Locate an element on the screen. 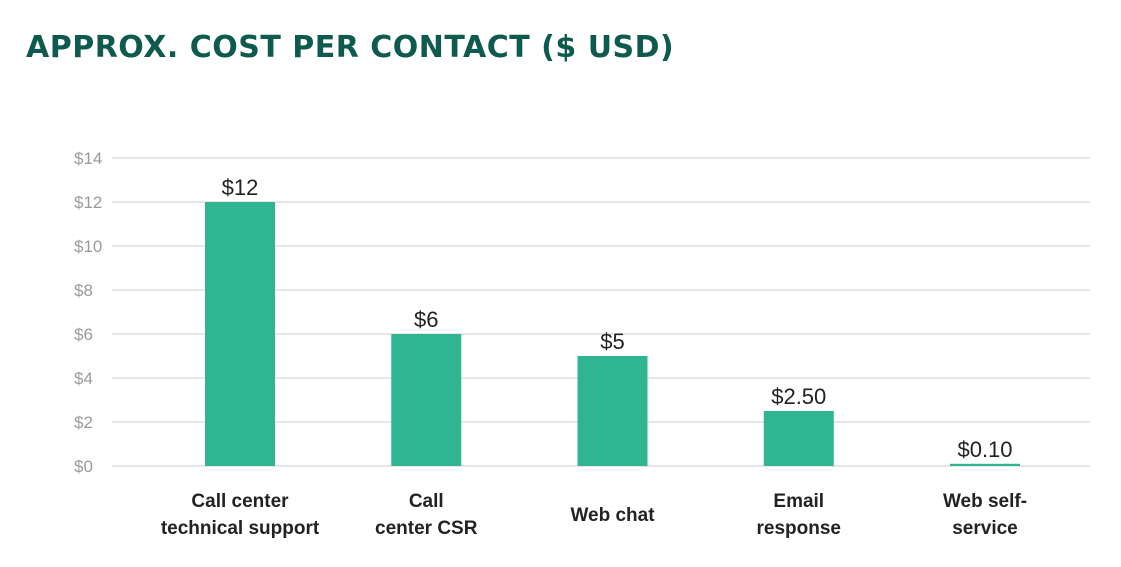 This screenshot has height=567, width=1121. data-label: $6 is located at coordinates (426, 319).